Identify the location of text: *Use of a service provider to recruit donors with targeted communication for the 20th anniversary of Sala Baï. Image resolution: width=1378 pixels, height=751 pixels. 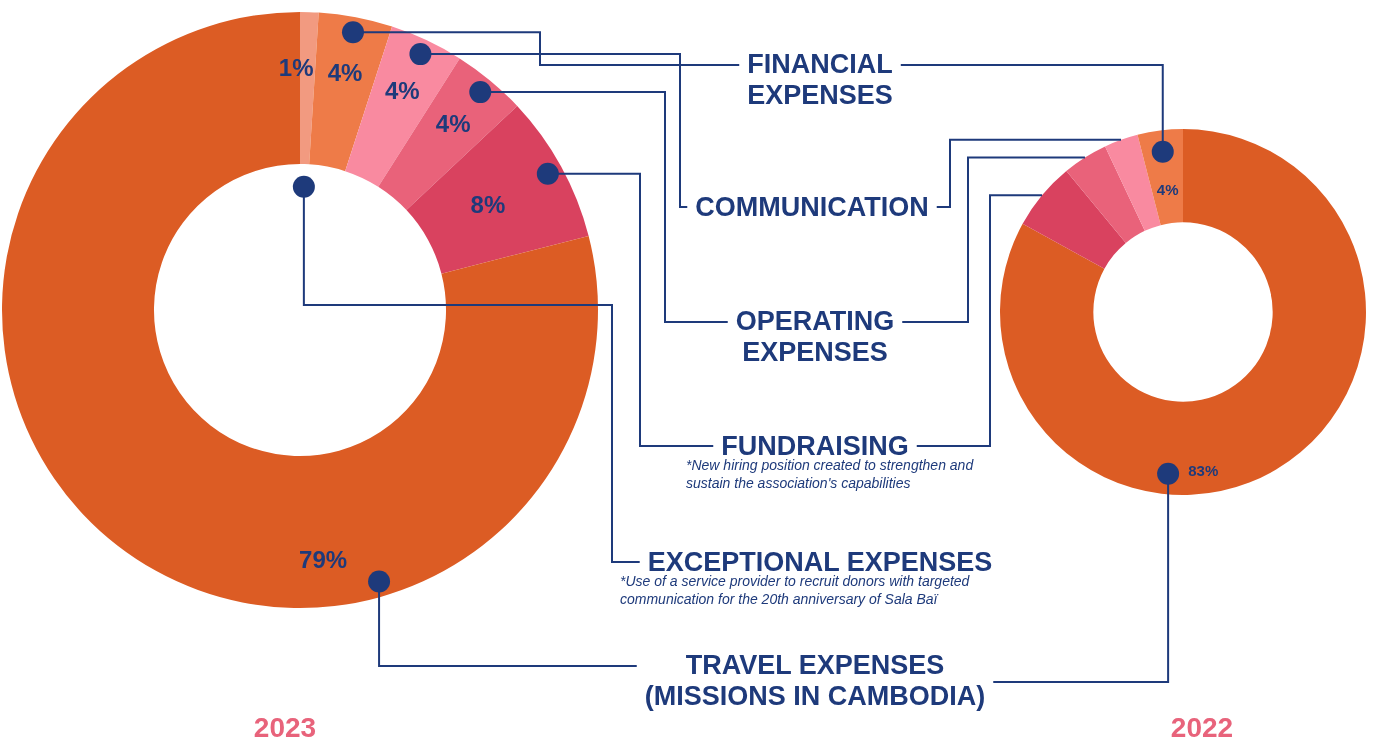
(795, 590).